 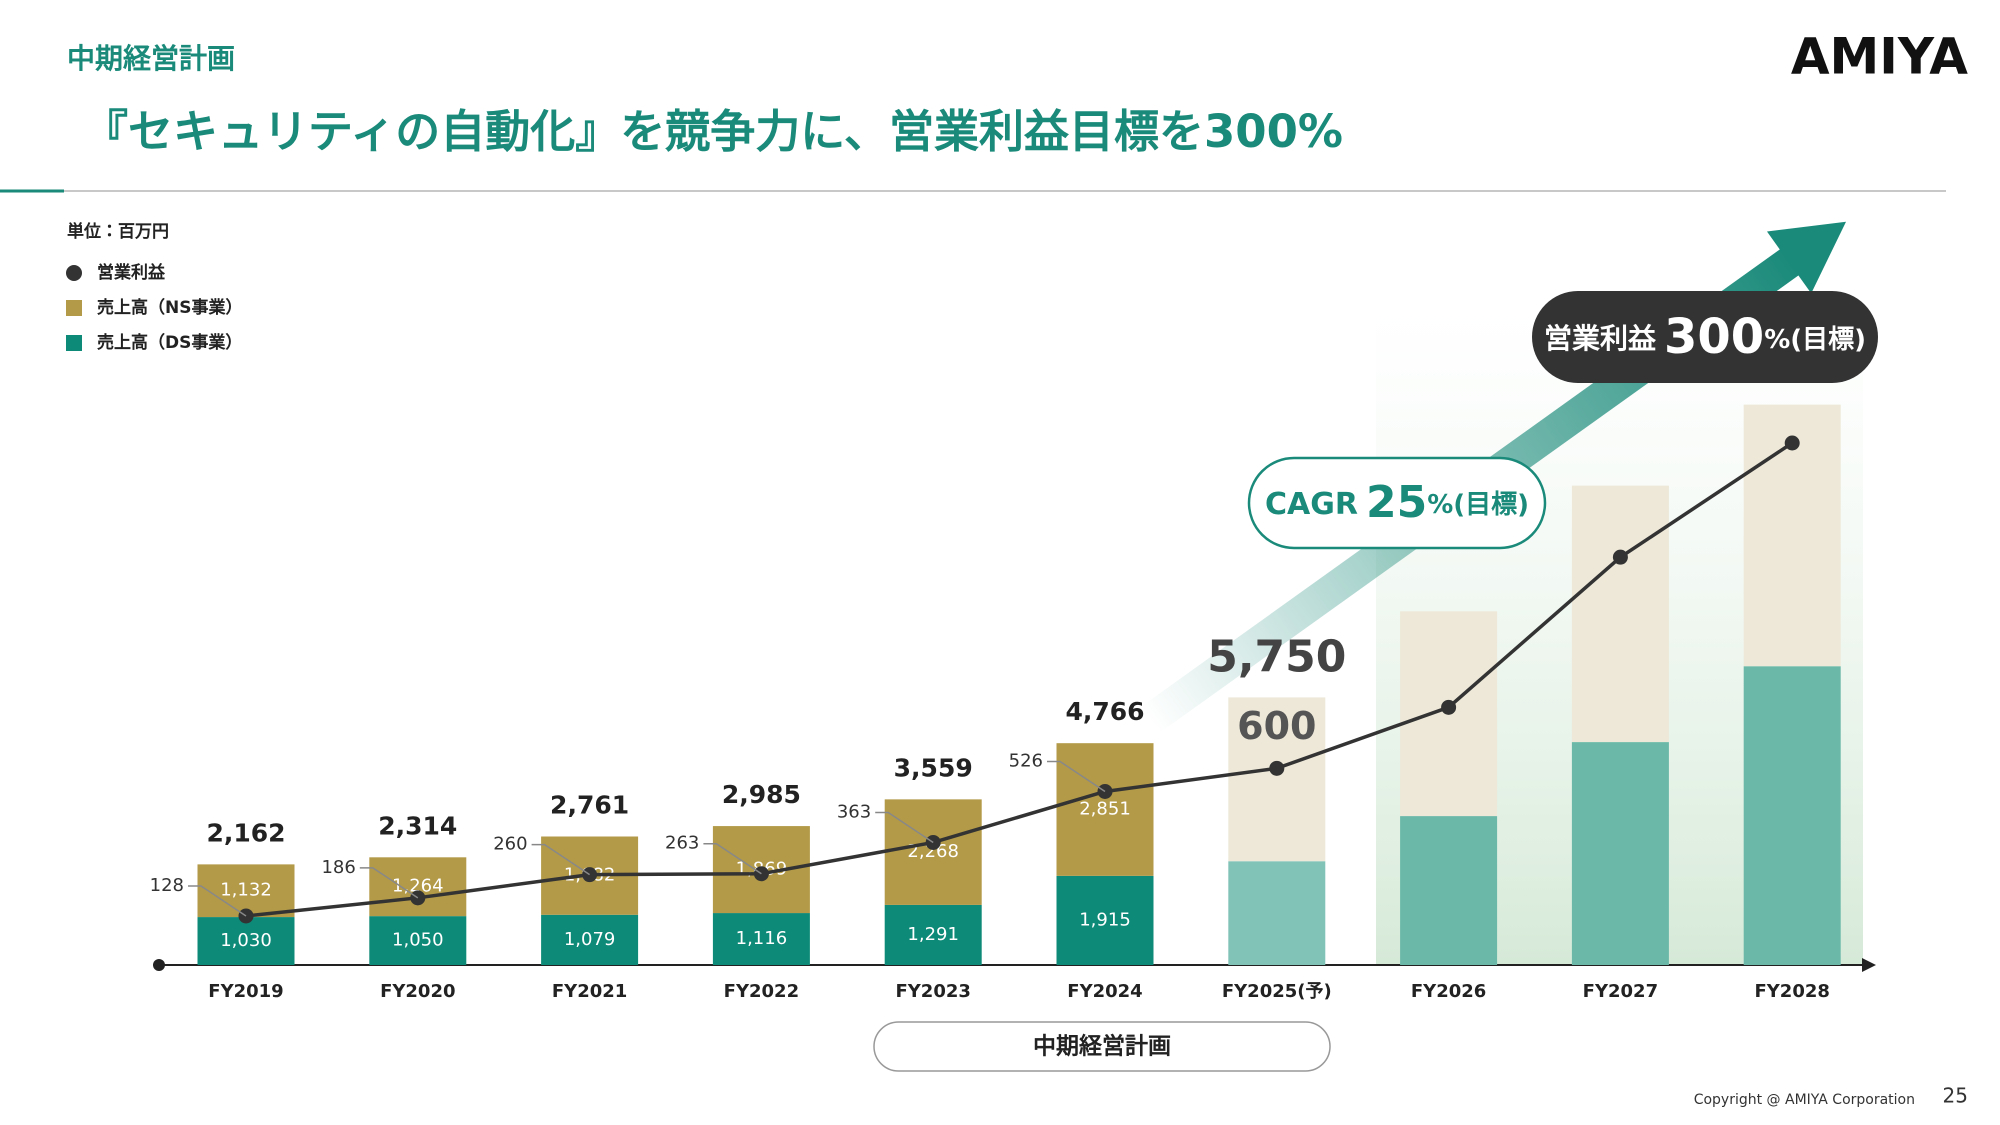 I want to click on logo: AMIYA, so click(x=1879, y=57).